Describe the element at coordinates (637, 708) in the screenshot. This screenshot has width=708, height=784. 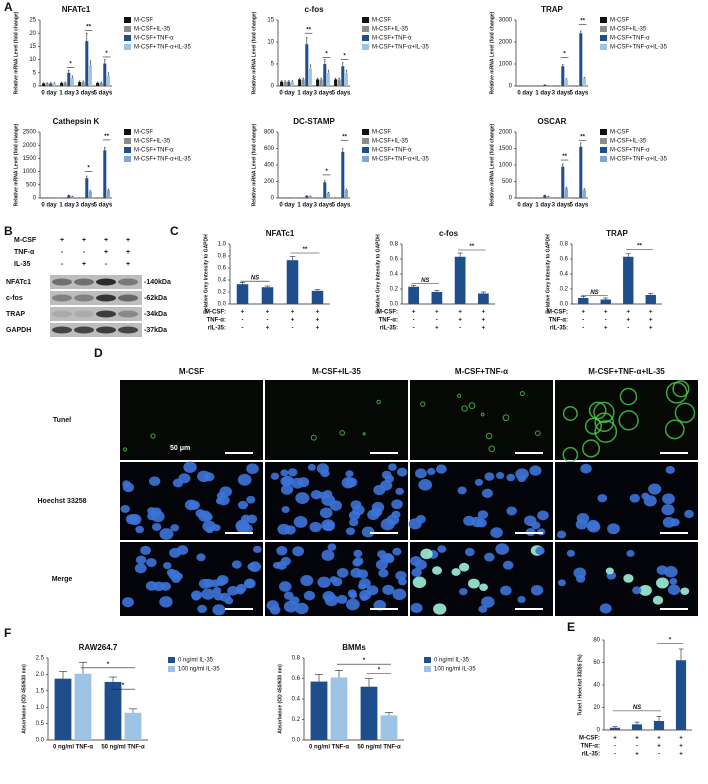
I see `significance-label: NS` at that location.